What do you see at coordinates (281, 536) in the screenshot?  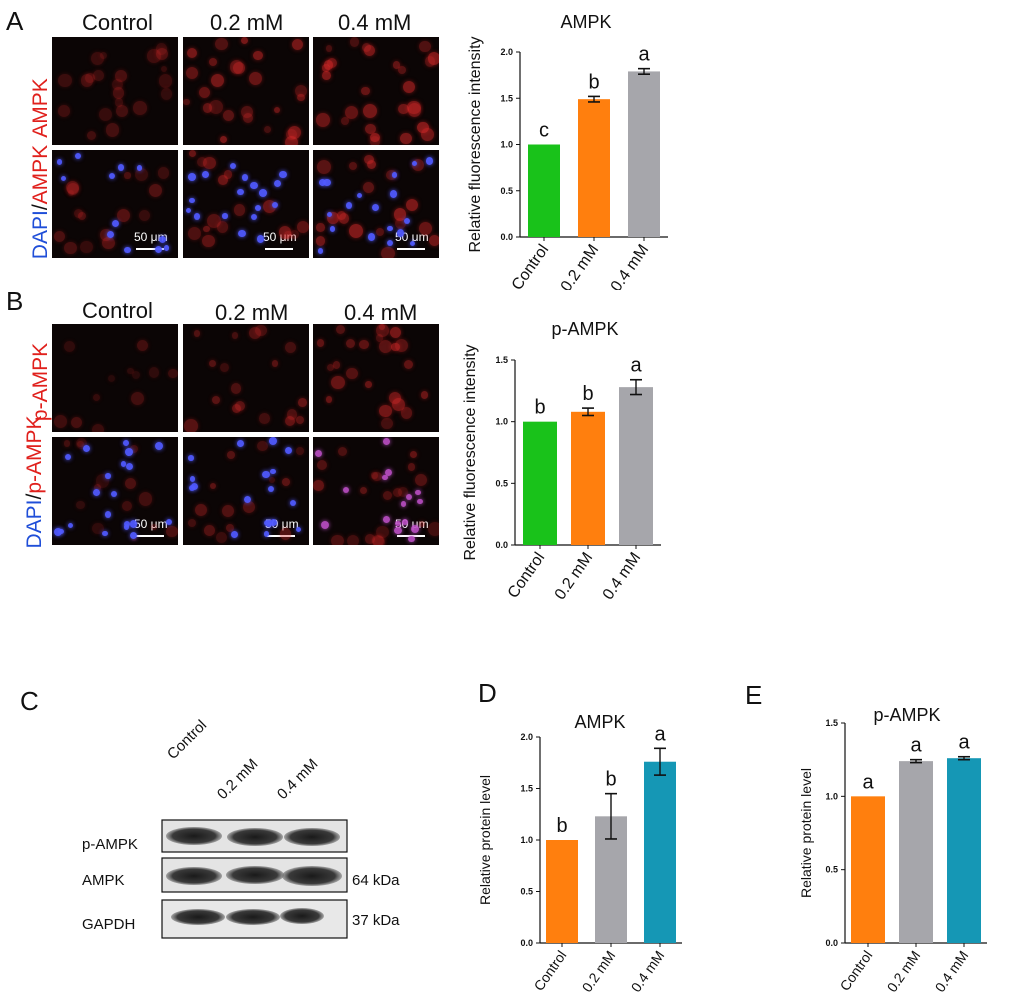 I see `scale-bar` at bounding box center [281, 536].